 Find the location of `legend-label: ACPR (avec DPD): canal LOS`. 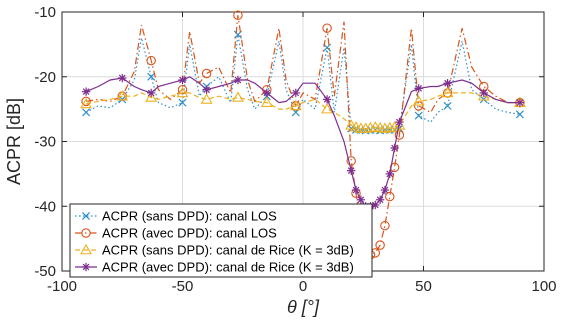

legend-label: ACPR (avec DPD): canal LOS is located at coordinates (189, 233).